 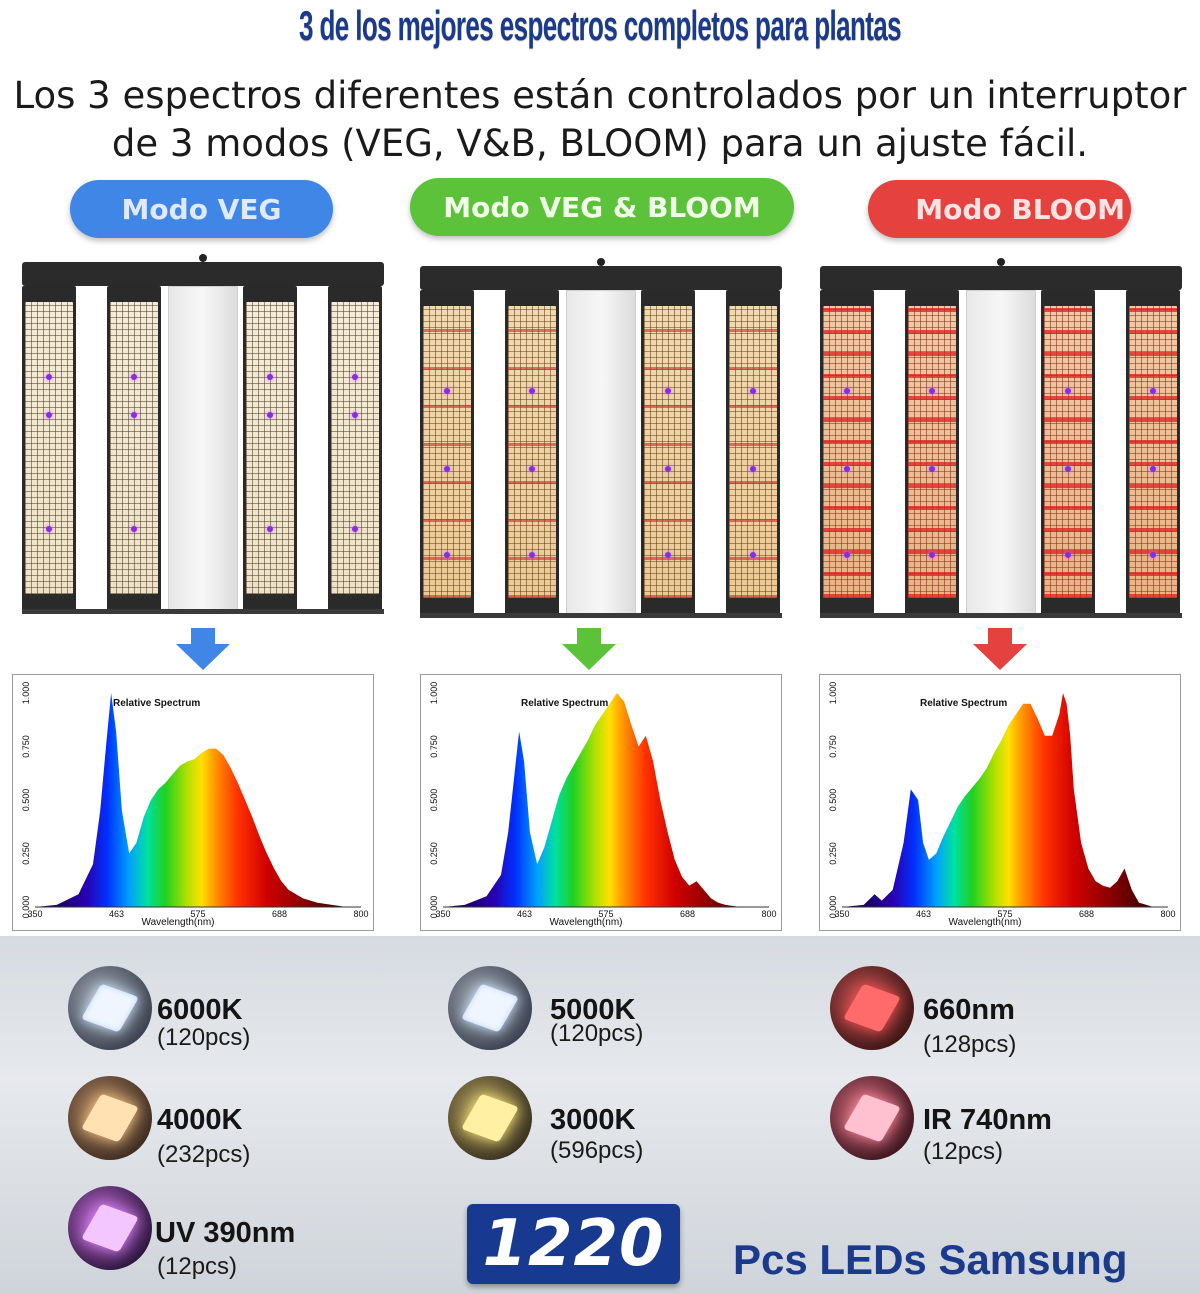 I want to click on mode-bloom-button: Modo BLOOM, so click(x=999, y=209).